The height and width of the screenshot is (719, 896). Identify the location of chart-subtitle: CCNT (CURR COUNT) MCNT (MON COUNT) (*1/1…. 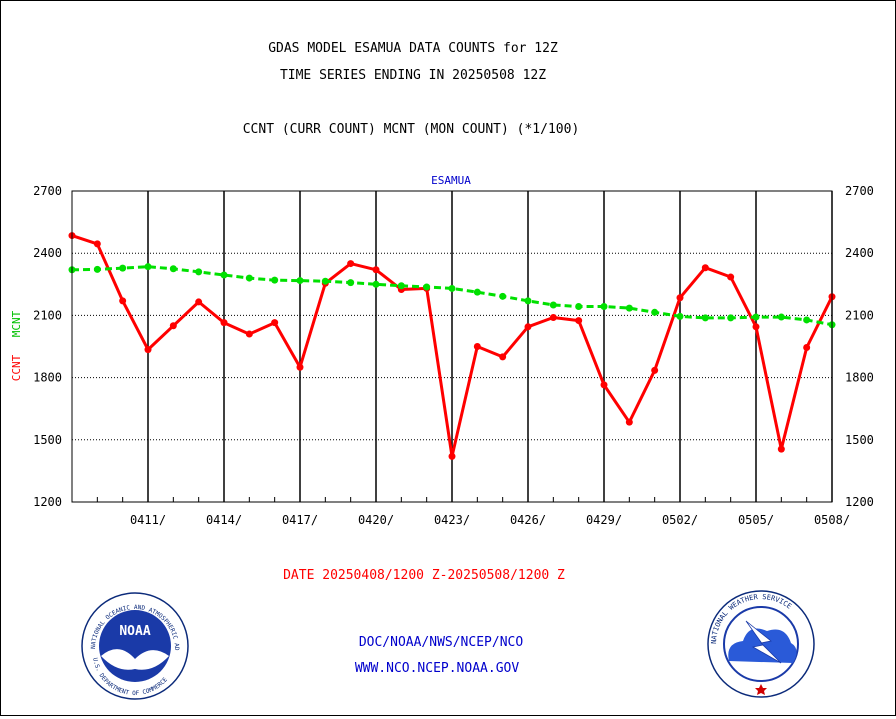
(411, 129).